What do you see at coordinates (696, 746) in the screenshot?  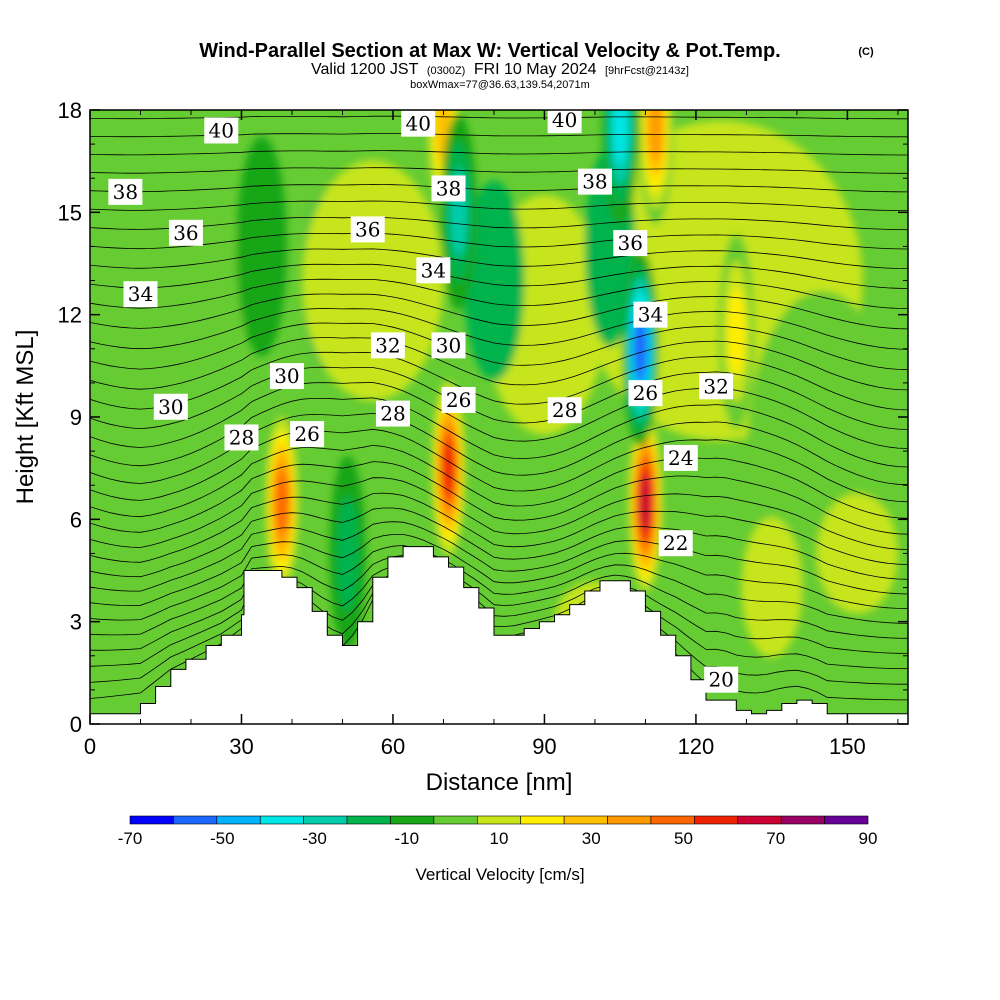 I see `x-tick-label: 120` at bounding box center [696, 746].